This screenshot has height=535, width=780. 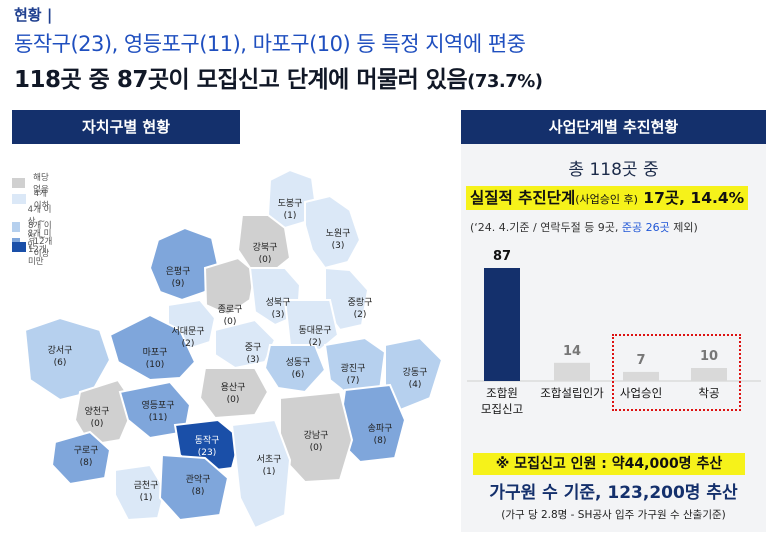 I want to click on district-name-label: 동대문구, so click(x=314, y=330).